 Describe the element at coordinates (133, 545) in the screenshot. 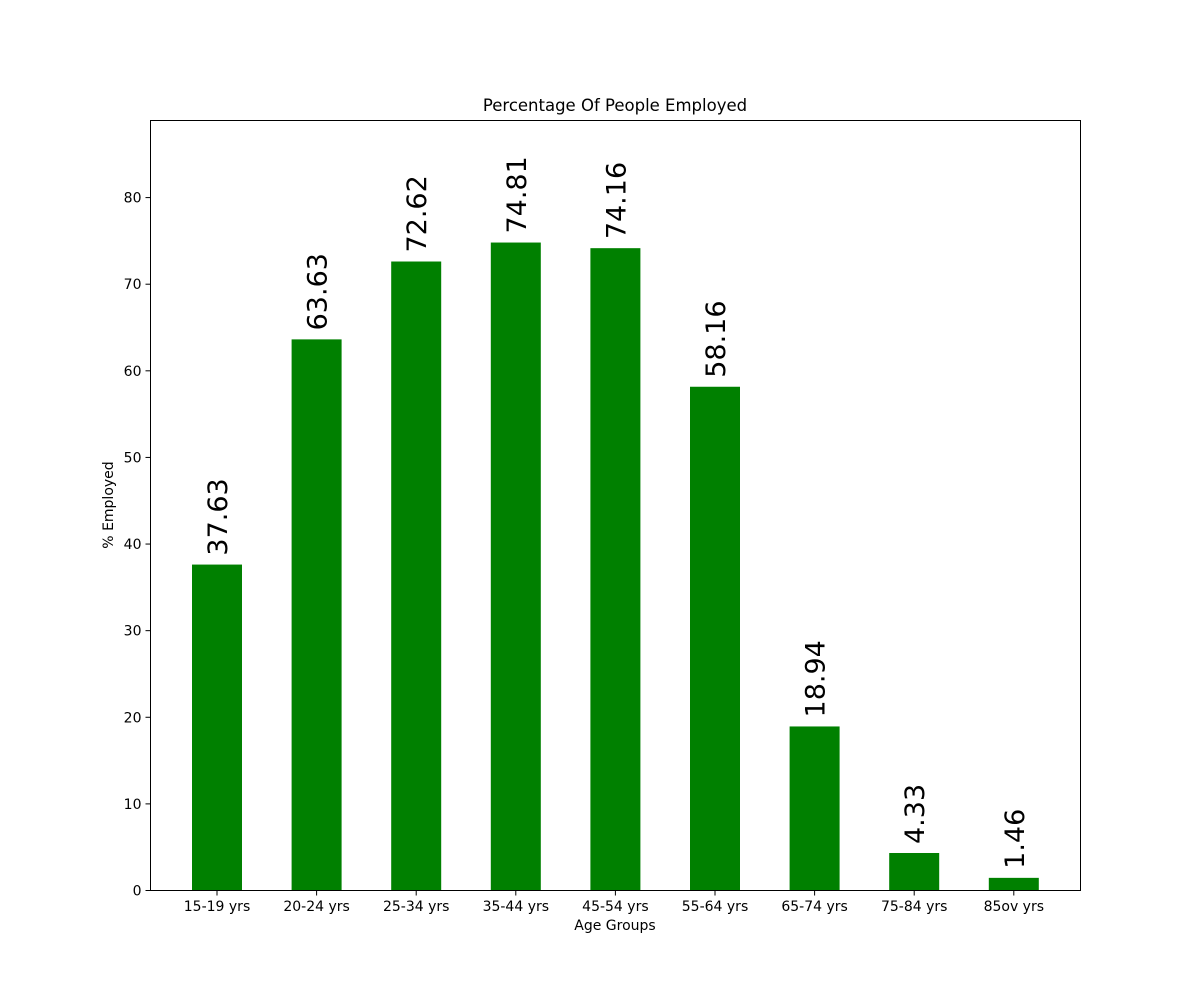

I see `y-tick-label: 40` at that location.